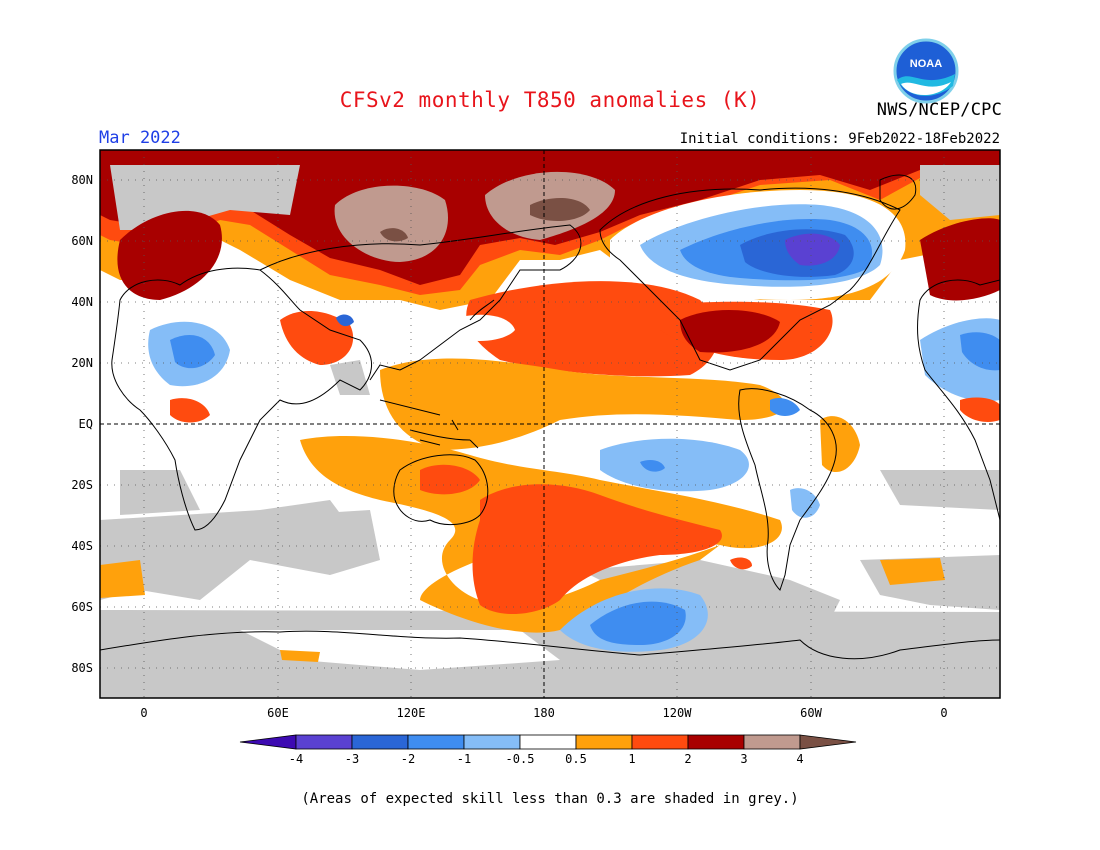 The image size is (1100, 850). What do you see at coordinates (926, 71) in the screenshot?
I see `noaa-logo: NOAA` at bounding box center [926, 71].